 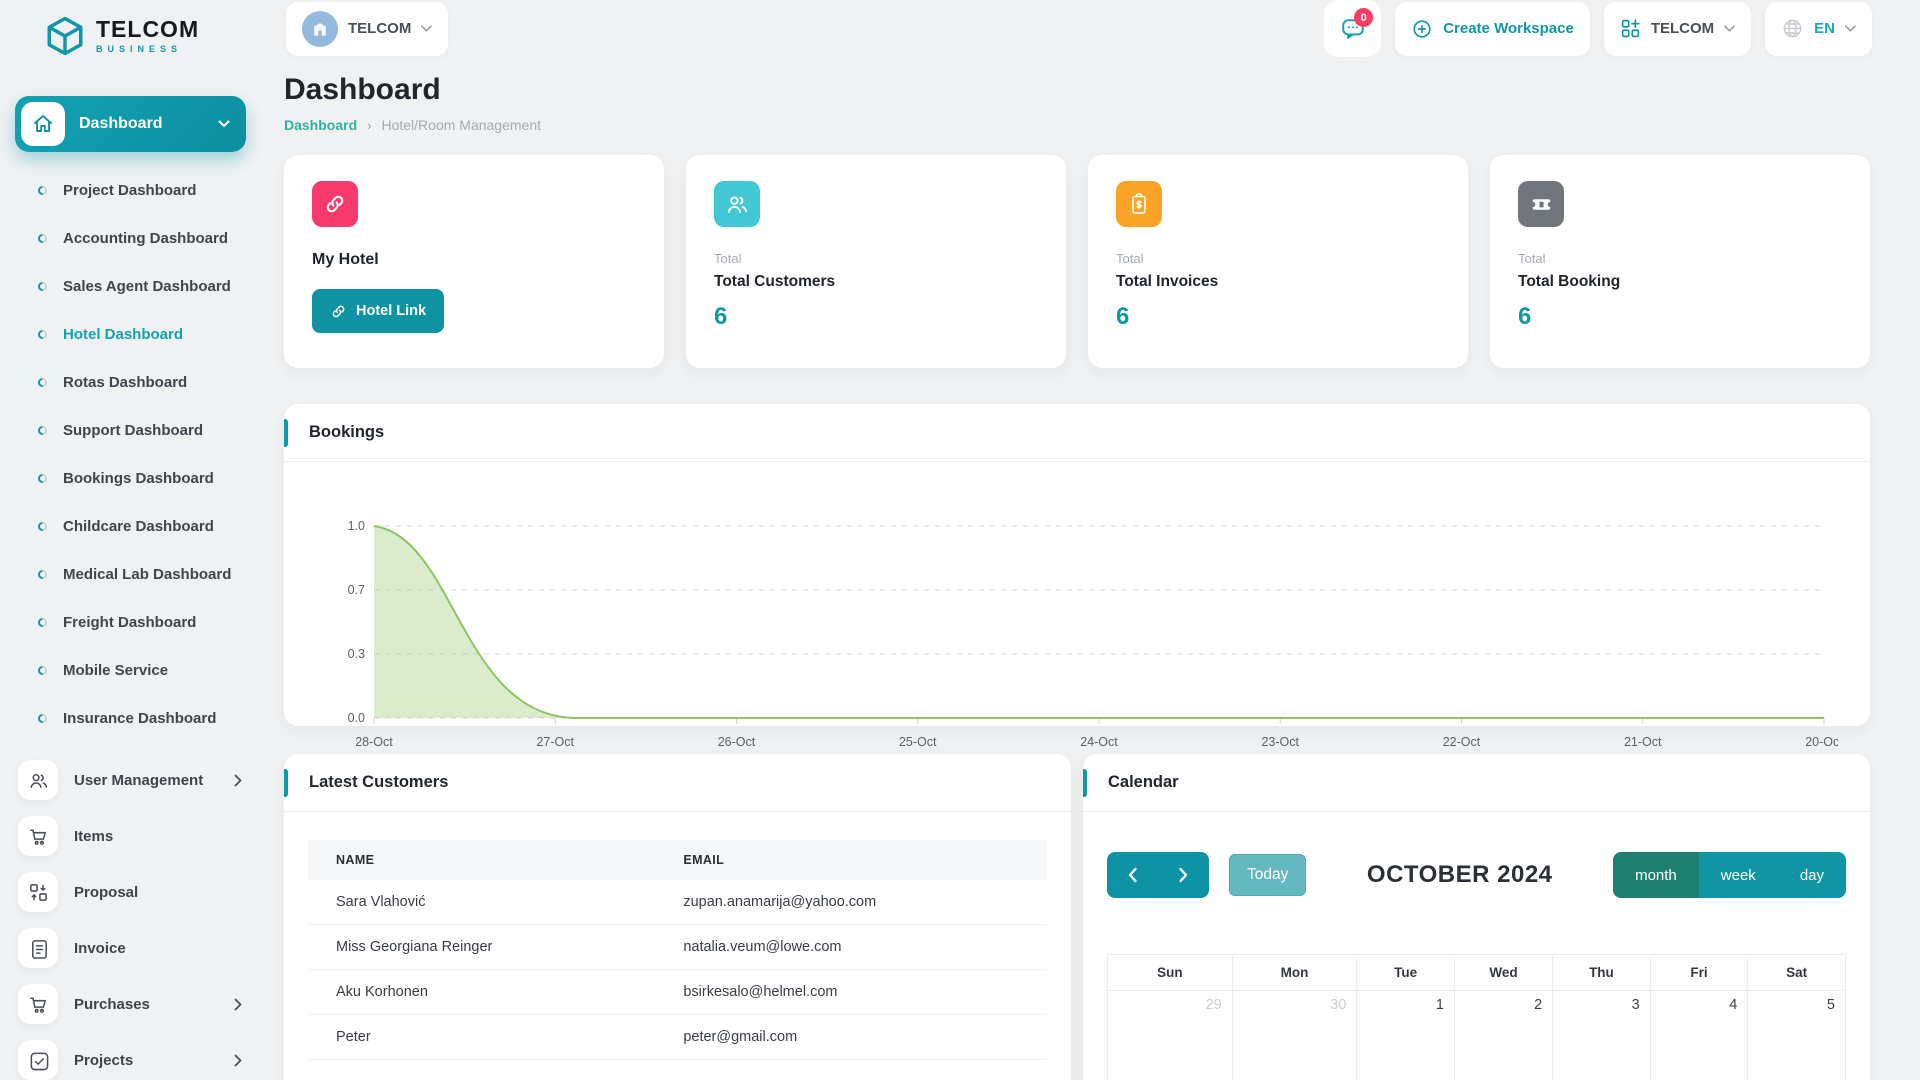 I want to click on day-number: 4, so click(x=1733, y=1005).